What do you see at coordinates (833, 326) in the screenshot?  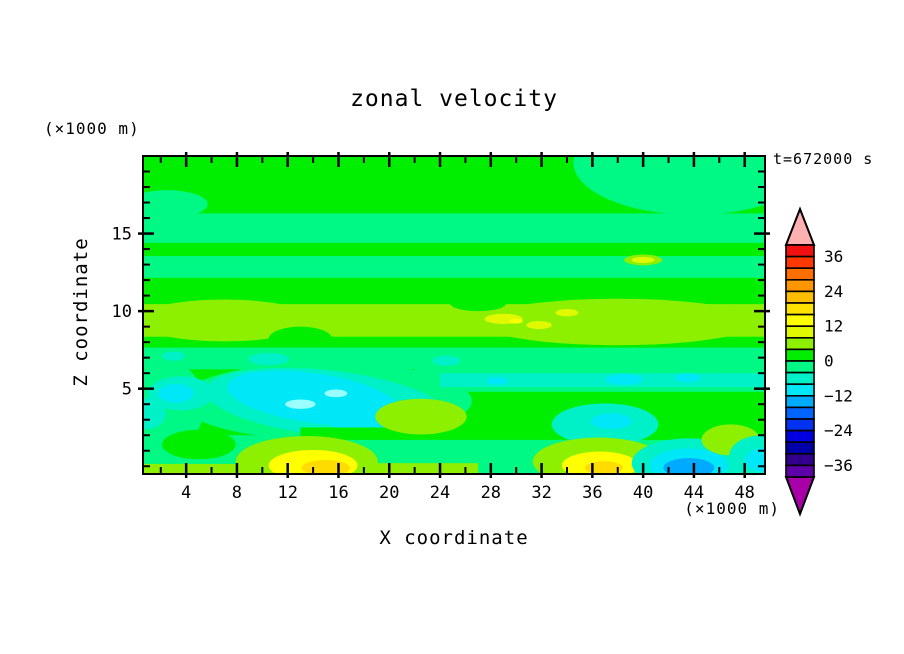 I see `colorbar-label: 12` at bounding box center [833, 326].